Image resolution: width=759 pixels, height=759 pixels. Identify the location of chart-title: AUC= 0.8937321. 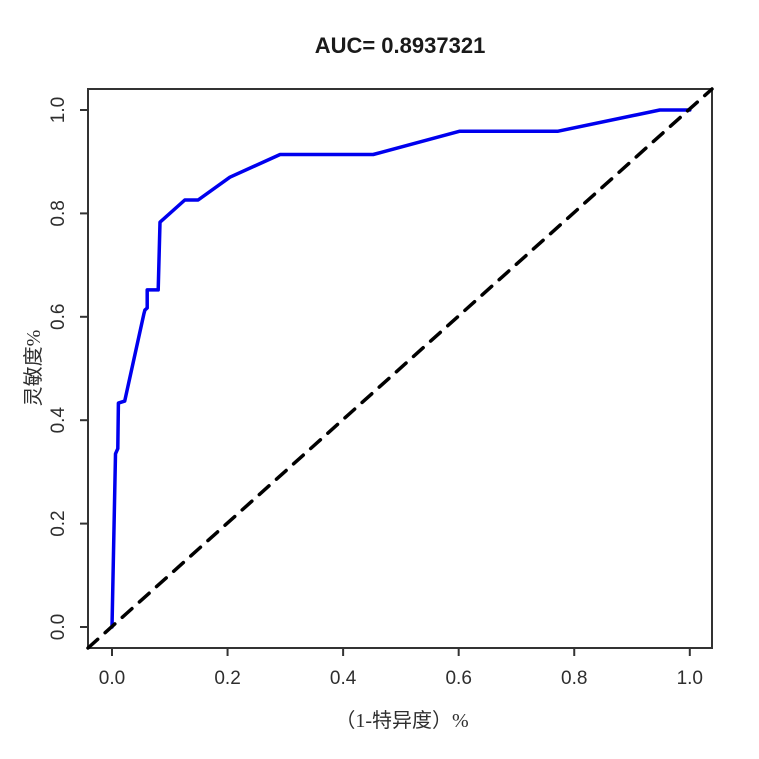
(400, 45).